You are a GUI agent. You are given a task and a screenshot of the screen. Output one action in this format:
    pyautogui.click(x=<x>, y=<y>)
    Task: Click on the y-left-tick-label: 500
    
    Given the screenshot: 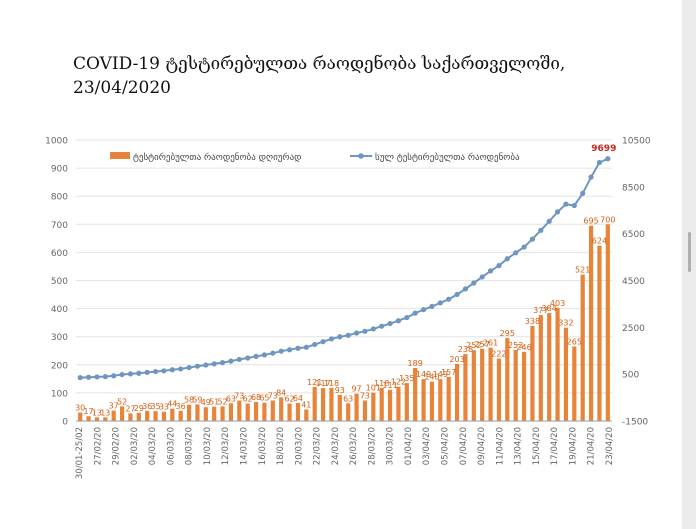 What is the action you would take?
    pyautogui.click(x=59, y=282)
    